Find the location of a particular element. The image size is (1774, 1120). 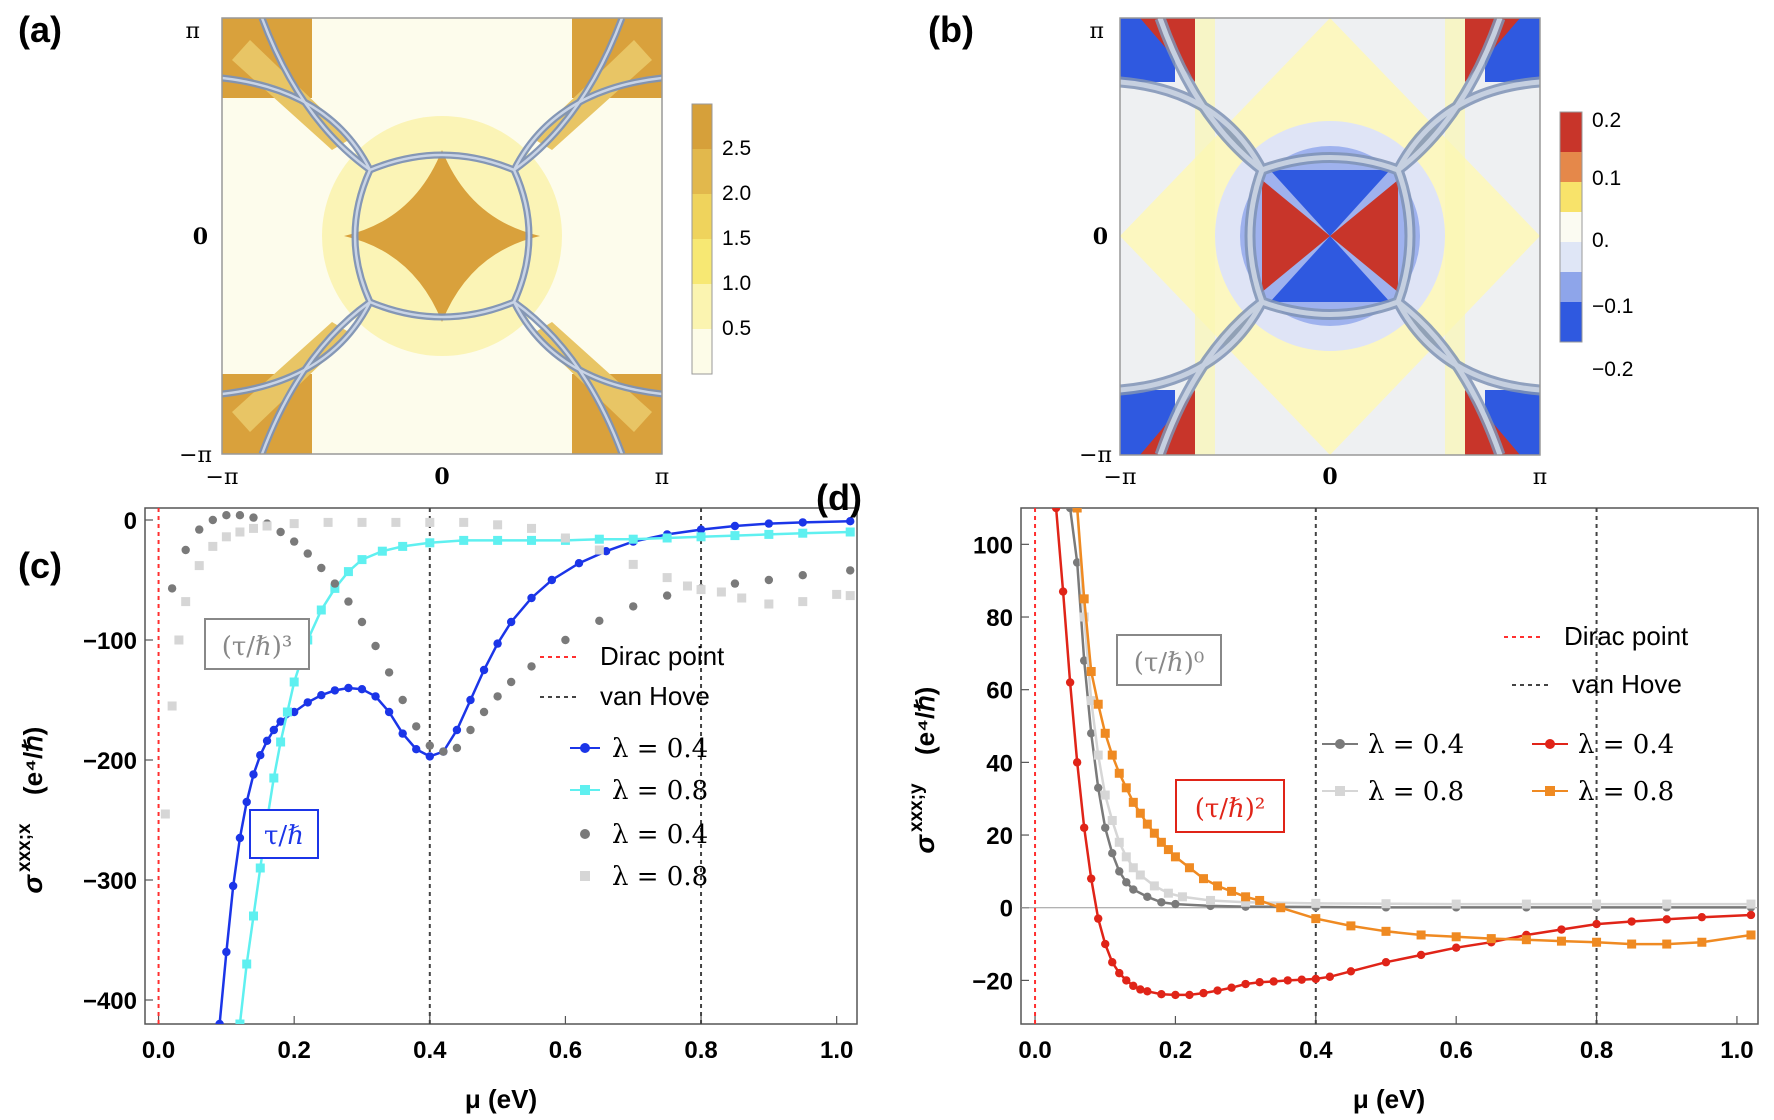

panel-c-xlabel: μ (eV) is located at coordinates (501, 1099).